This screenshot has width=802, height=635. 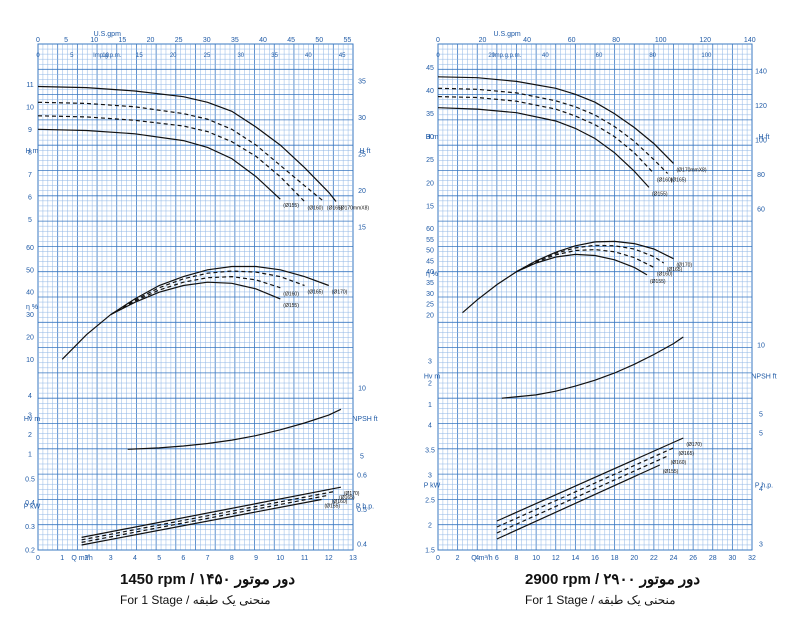 I want to click on top-tick-gpm: 60, so click(x=572, y=40).